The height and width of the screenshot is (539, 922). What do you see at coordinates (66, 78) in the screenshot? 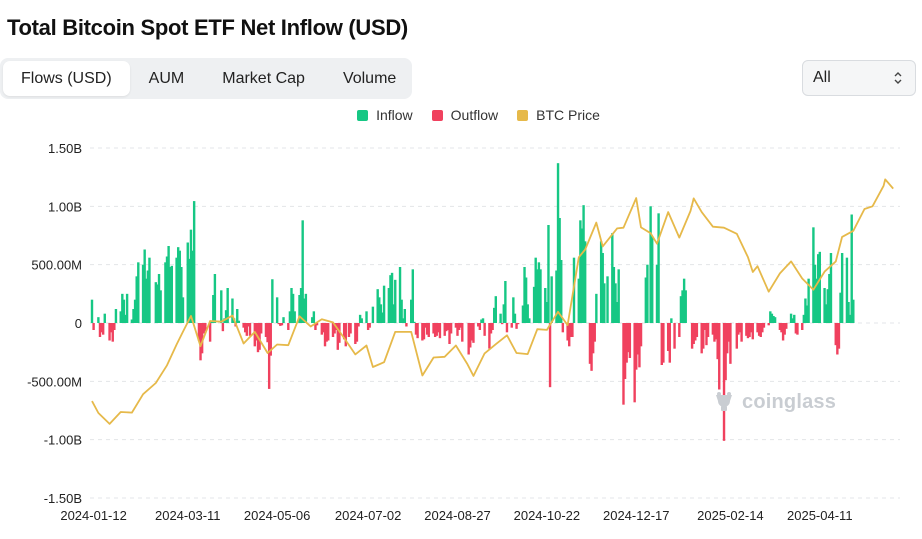
I see `tab-flows: Flows (USD)` at bounding box center [66, 78].